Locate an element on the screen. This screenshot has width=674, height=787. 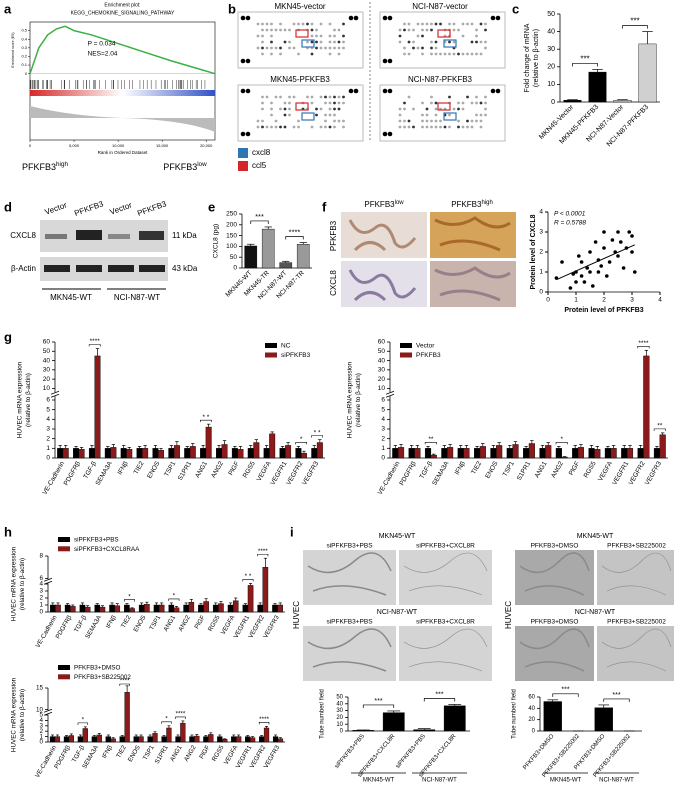
blot-size: 43 kDa is located at coordinates (185, 268).